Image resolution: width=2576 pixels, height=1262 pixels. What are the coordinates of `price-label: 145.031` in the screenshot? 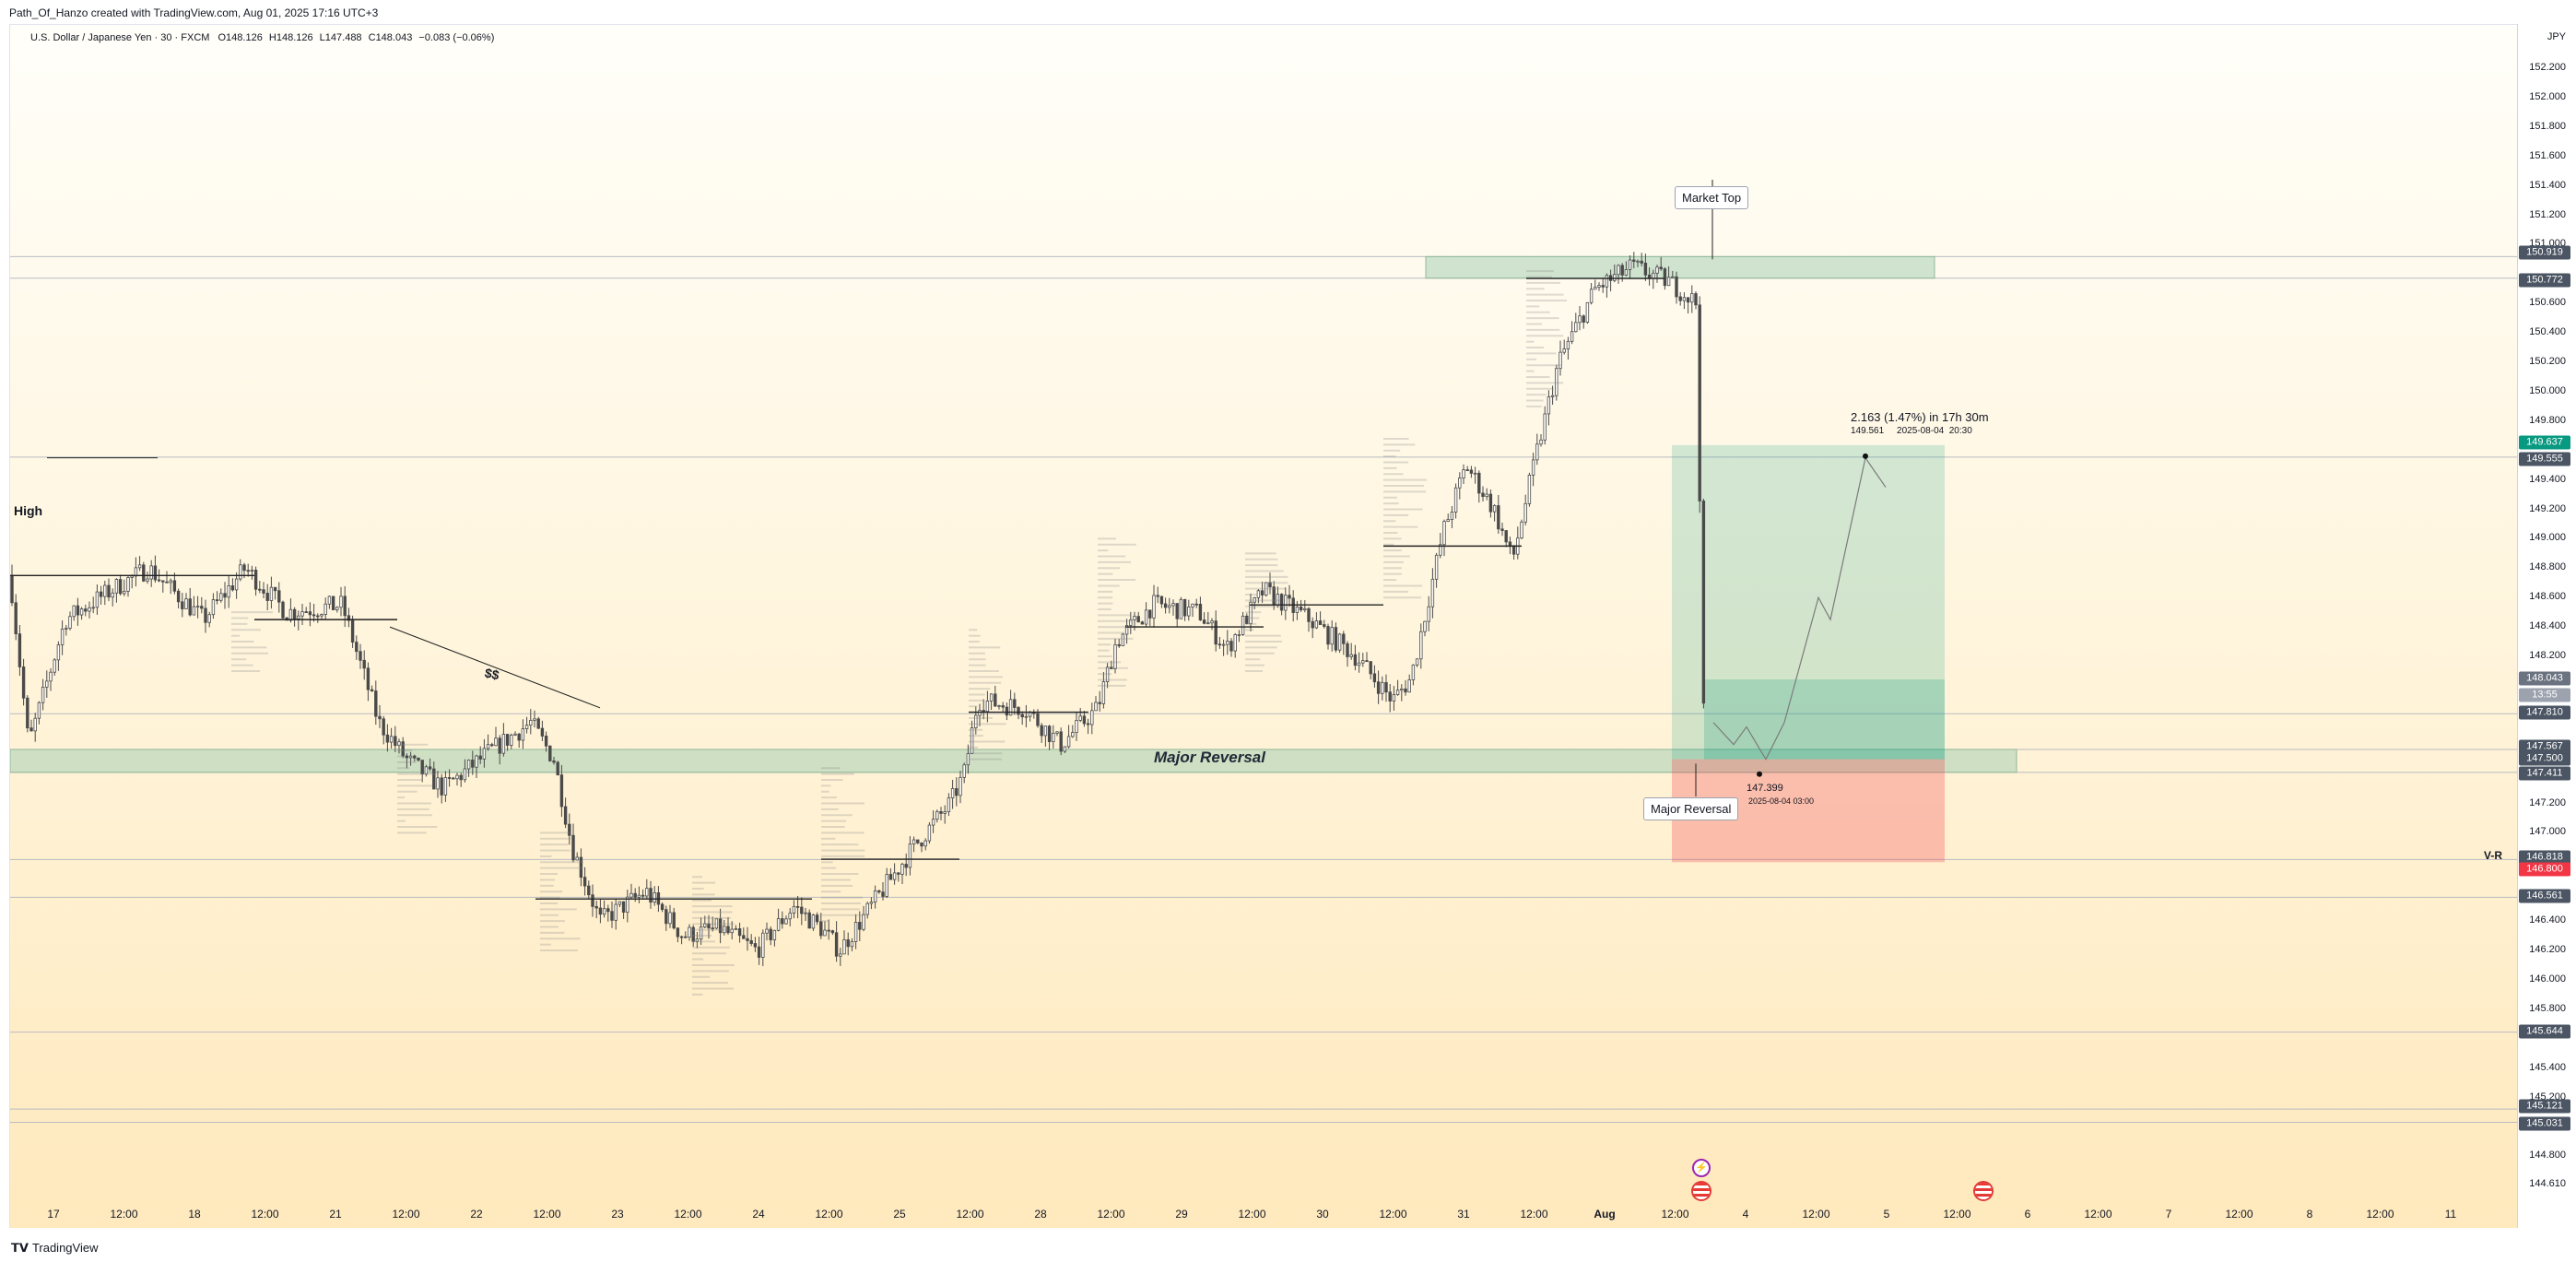 It's located at (2544, 1123).